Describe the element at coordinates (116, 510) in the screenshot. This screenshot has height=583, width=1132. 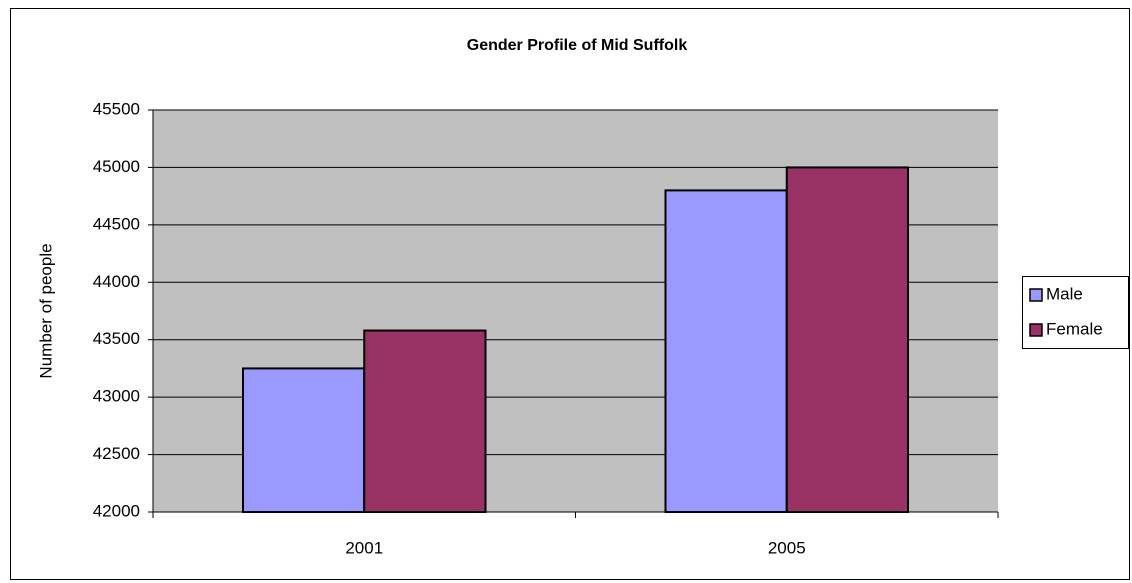
I see `y-tick-label: 42000` at that location.